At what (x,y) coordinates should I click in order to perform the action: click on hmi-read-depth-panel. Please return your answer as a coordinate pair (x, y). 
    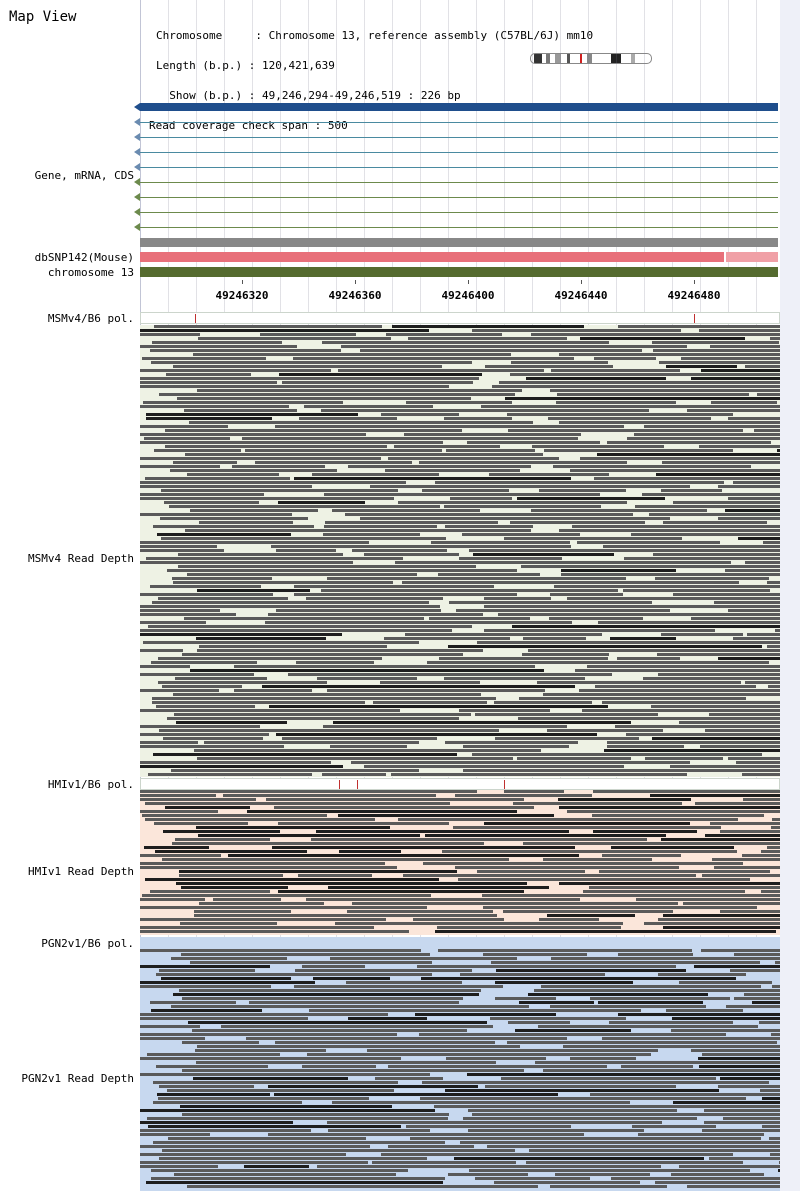
    Looking at the image, I should click on (460, 862).